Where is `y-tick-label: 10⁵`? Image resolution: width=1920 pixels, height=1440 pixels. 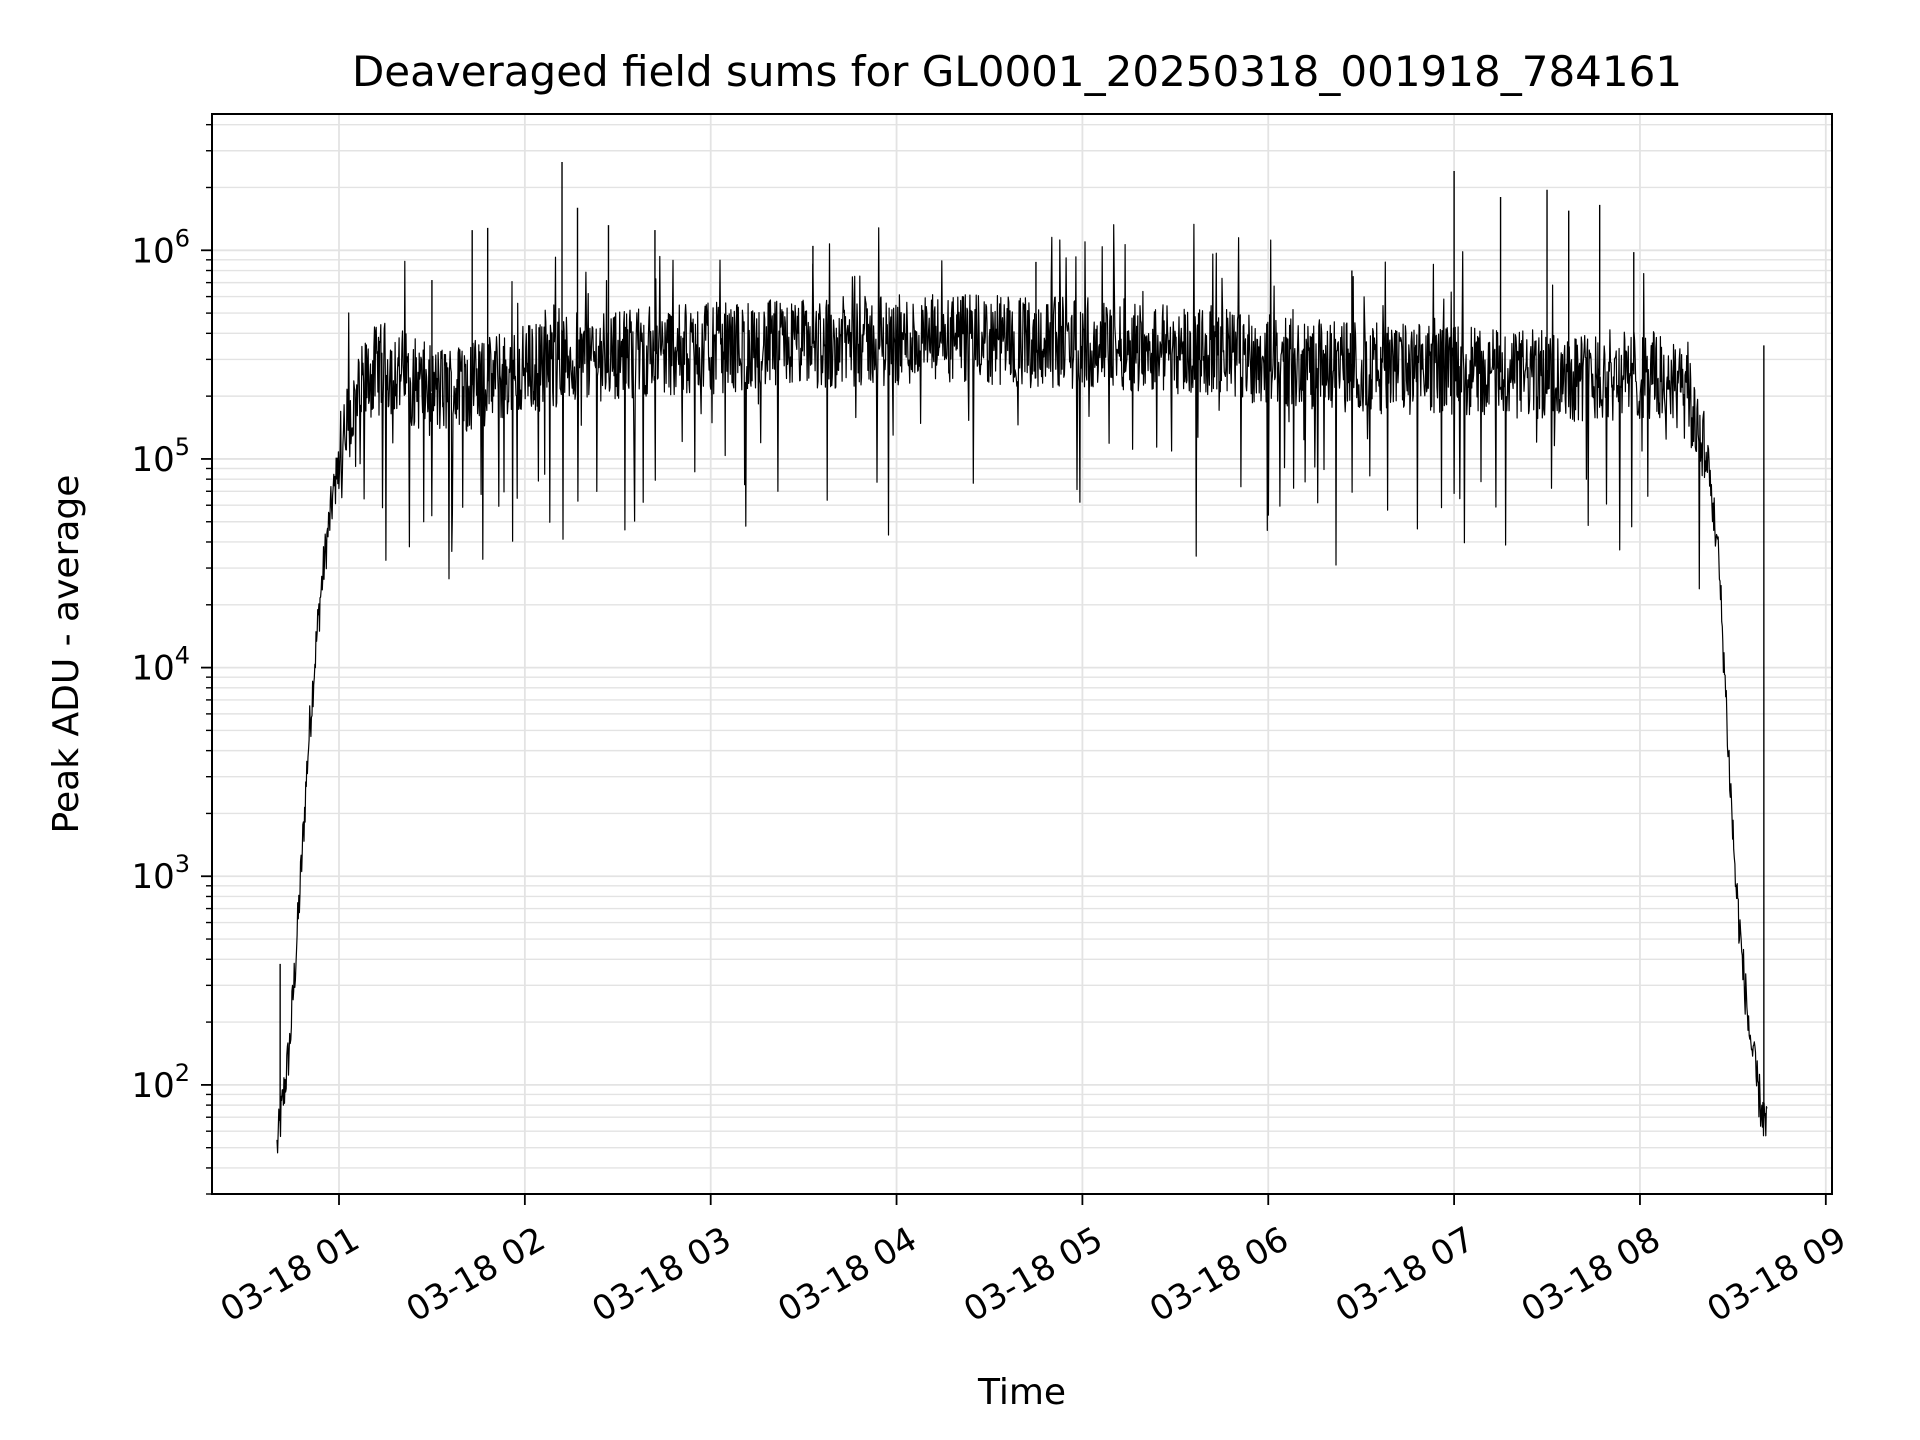 y-tick-label: 10⁵ is located at coordinates (160, 456).